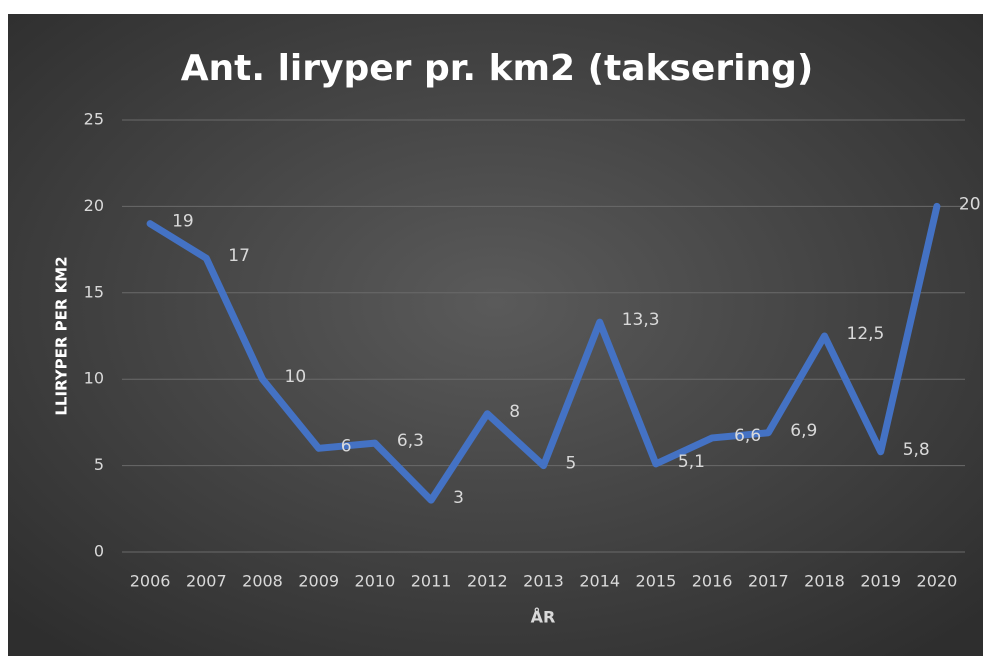 This screenshot has width=983, height=656. What do you see at coordinates (94, 378) in the screenshot?
I see `y-tick-label: 10` at bounding box center [94, 378].